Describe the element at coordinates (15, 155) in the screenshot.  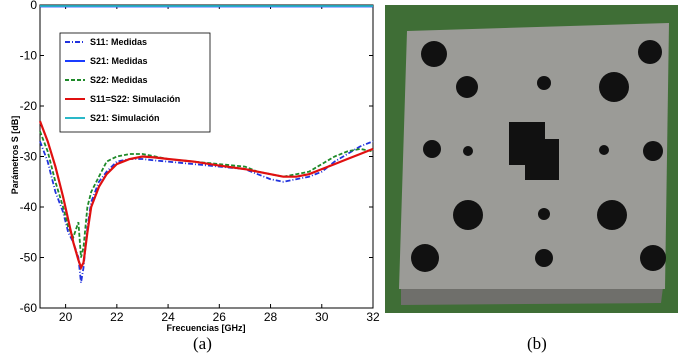
I see `y-axis-label: Parámetros S [dB]` at that location.